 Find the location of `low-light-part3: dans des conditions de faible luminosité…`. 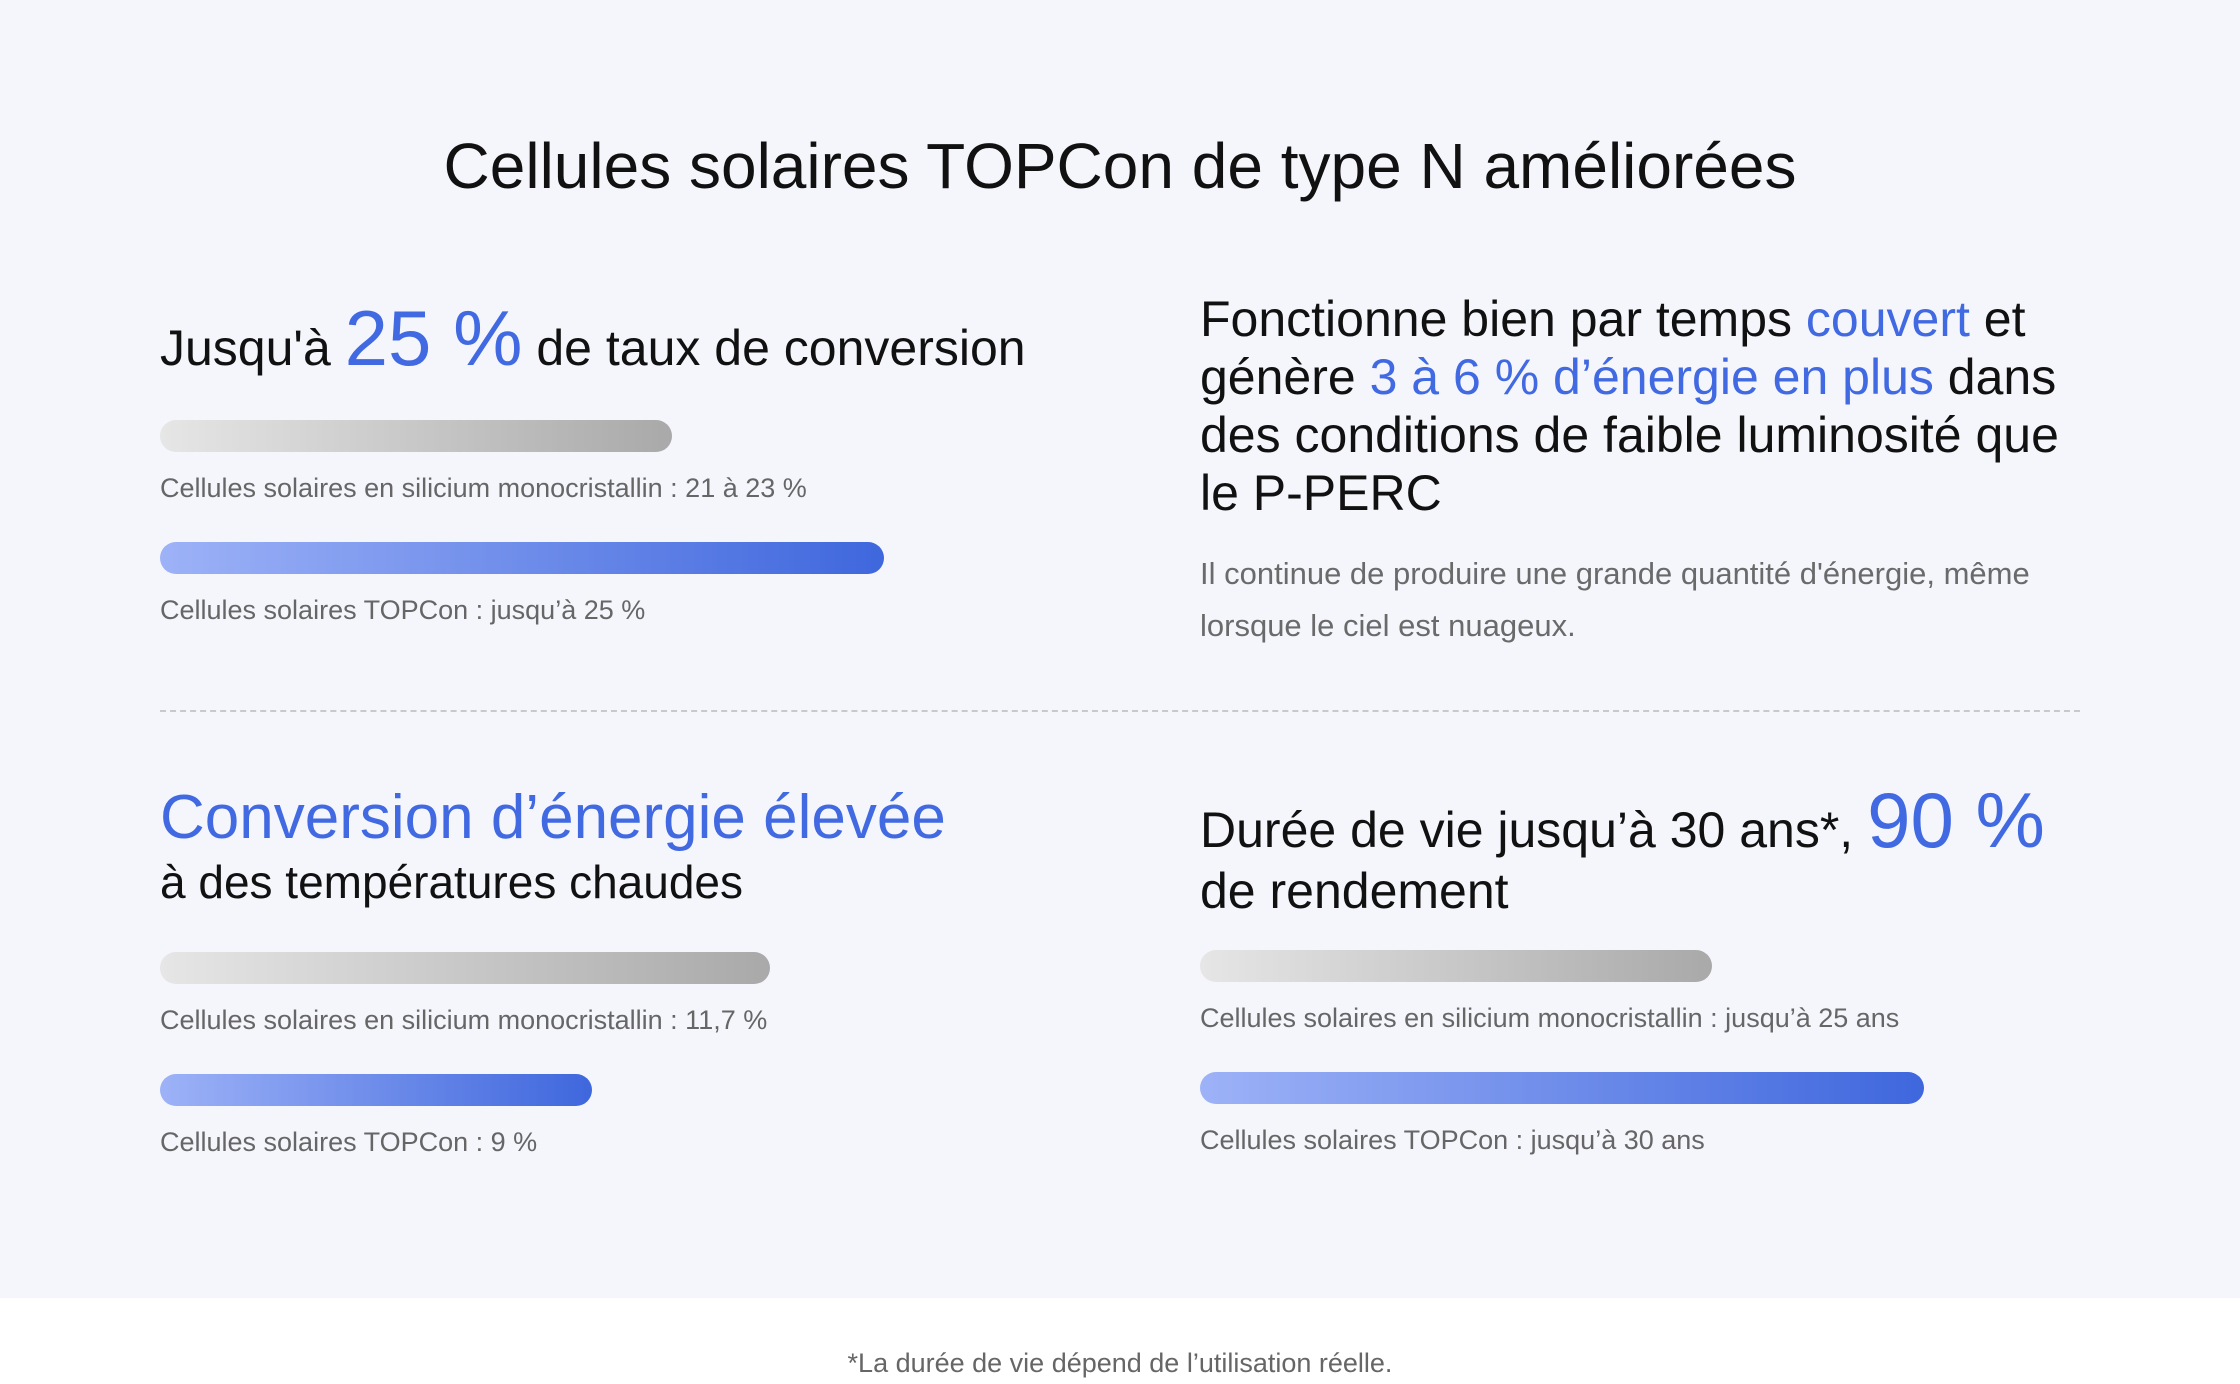

low-light-part3: dans des conditions de faible luminosité… is located at coordinates (1629, 435).